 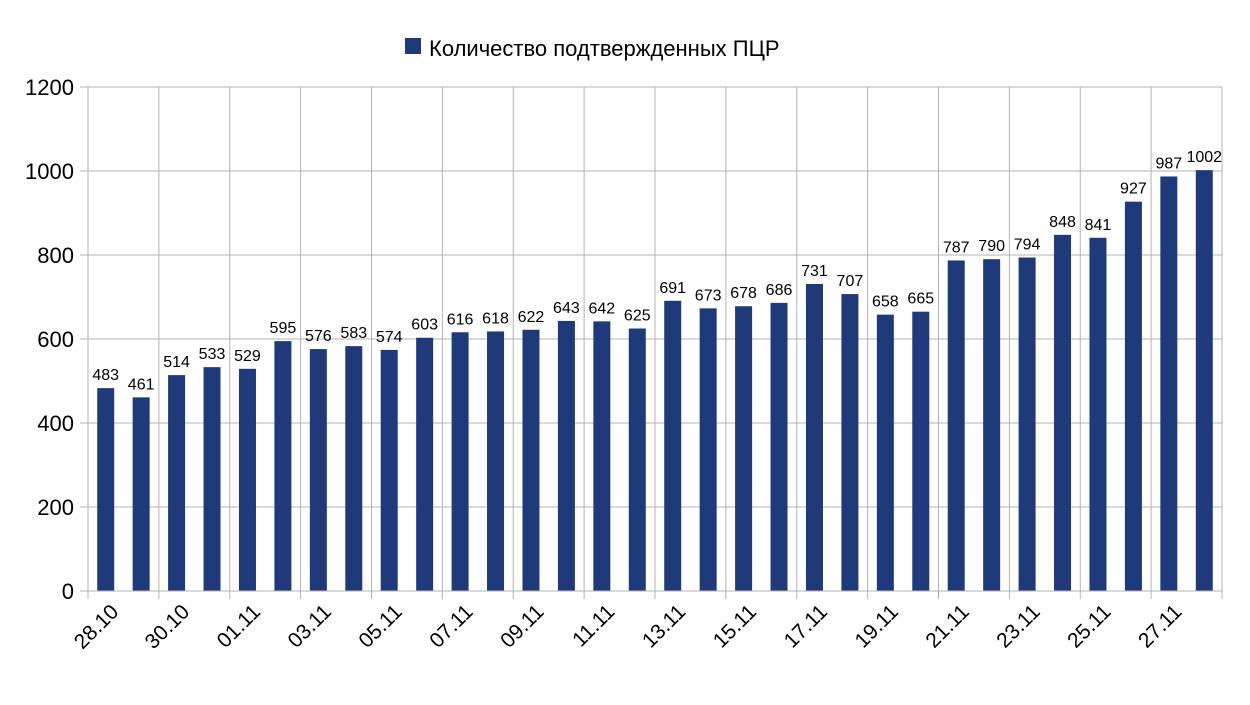 I want to click on data-label: 927, so click(x=1133, y=189).